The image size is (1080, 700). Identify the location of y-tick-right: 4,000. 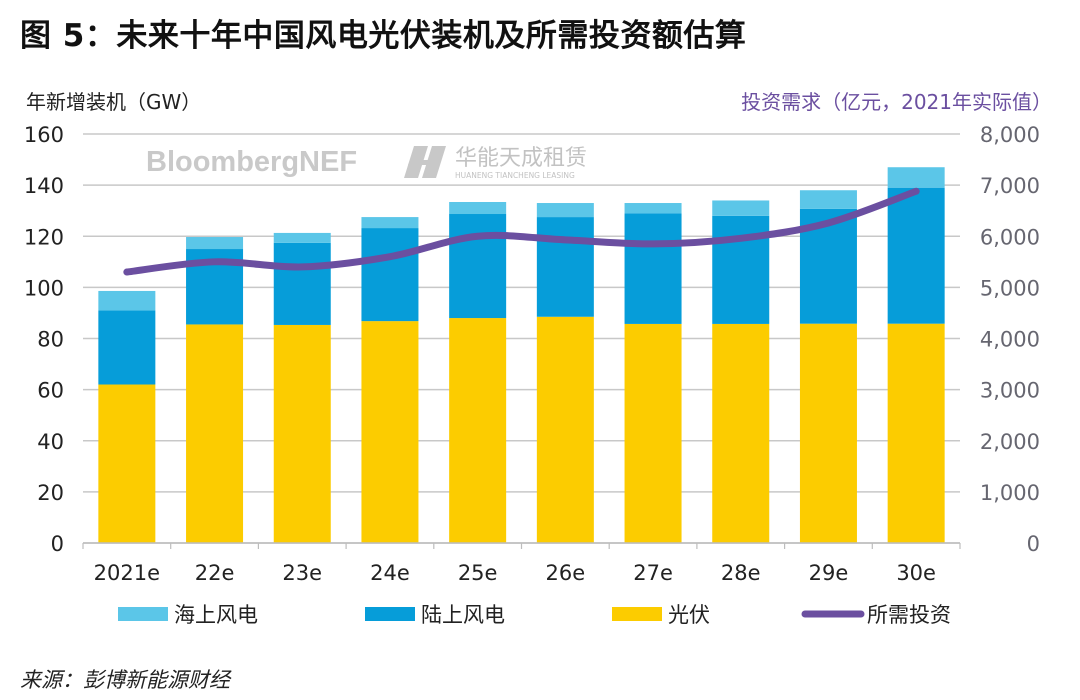
(1010, 340).